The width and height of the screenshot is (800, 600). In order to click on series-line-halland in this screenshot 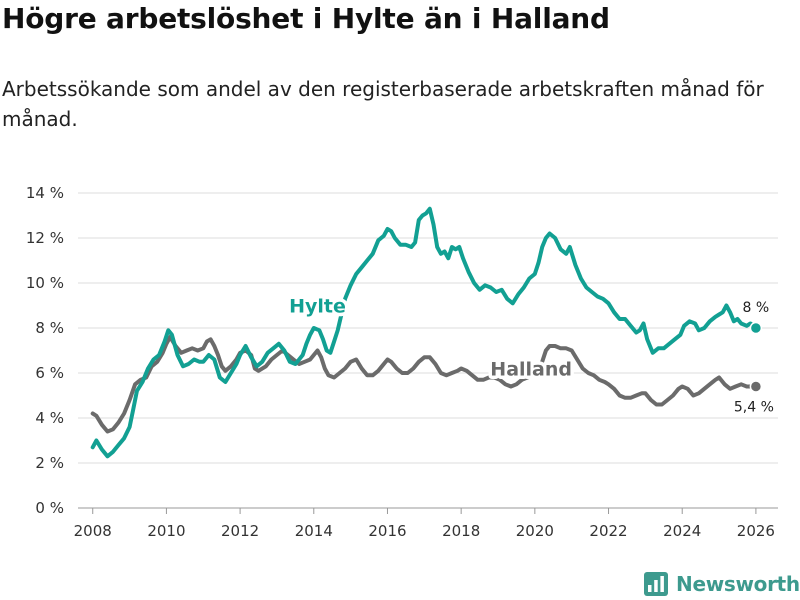, I will do `click(424, 384)`.